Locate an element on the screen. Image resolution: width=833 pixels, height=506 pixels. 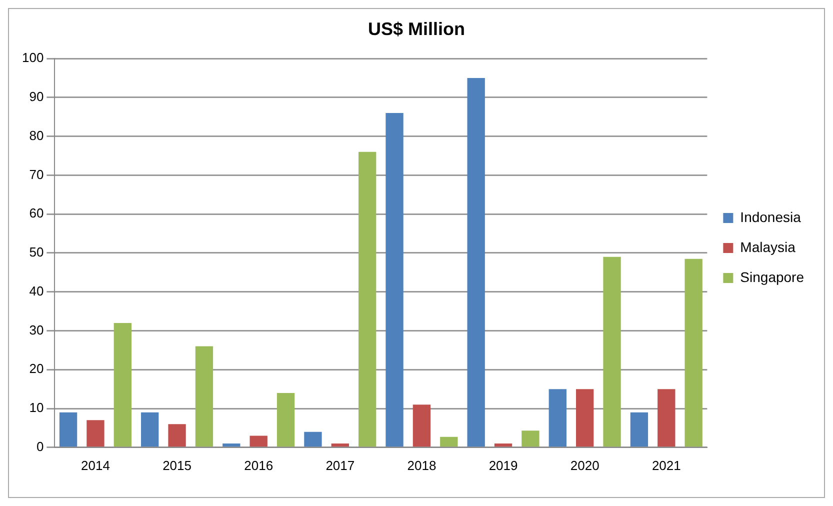
y-tick-label: 40 is located at coordinates (36, 290).